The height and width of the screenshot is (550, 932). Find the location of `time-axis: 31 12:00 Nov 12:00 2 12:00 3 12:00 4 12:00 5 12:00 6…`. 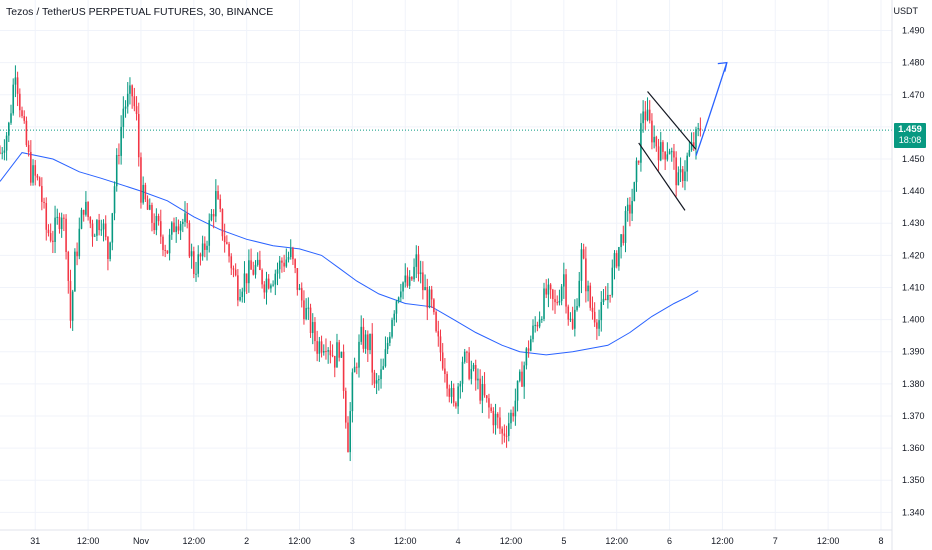

time-axis: 31 12:00 Nov 12:00 2 12:00 3 12:00 4 12:00 5 12:00 6… is located at coordinates (446, 537).